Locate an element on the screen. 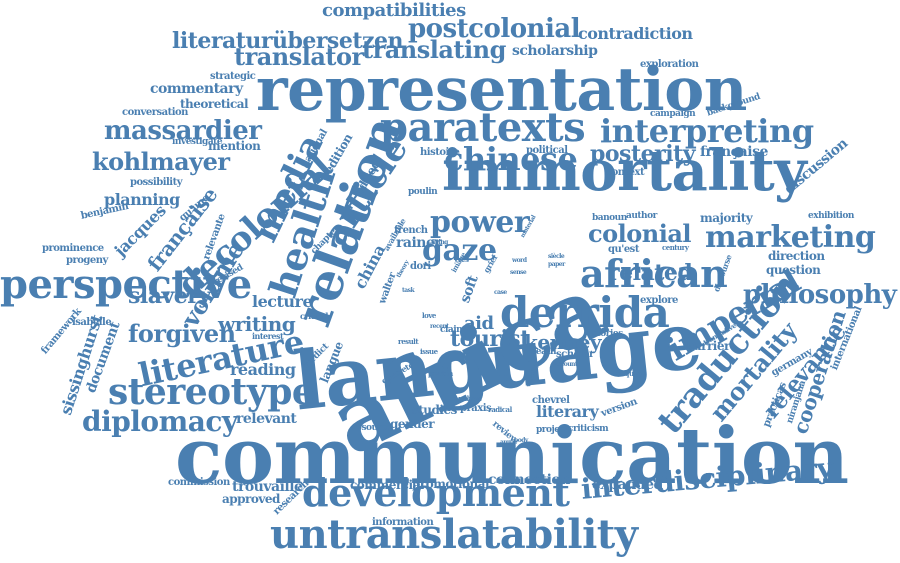  word-commentary: commentary is located at coordinates (196, 89).